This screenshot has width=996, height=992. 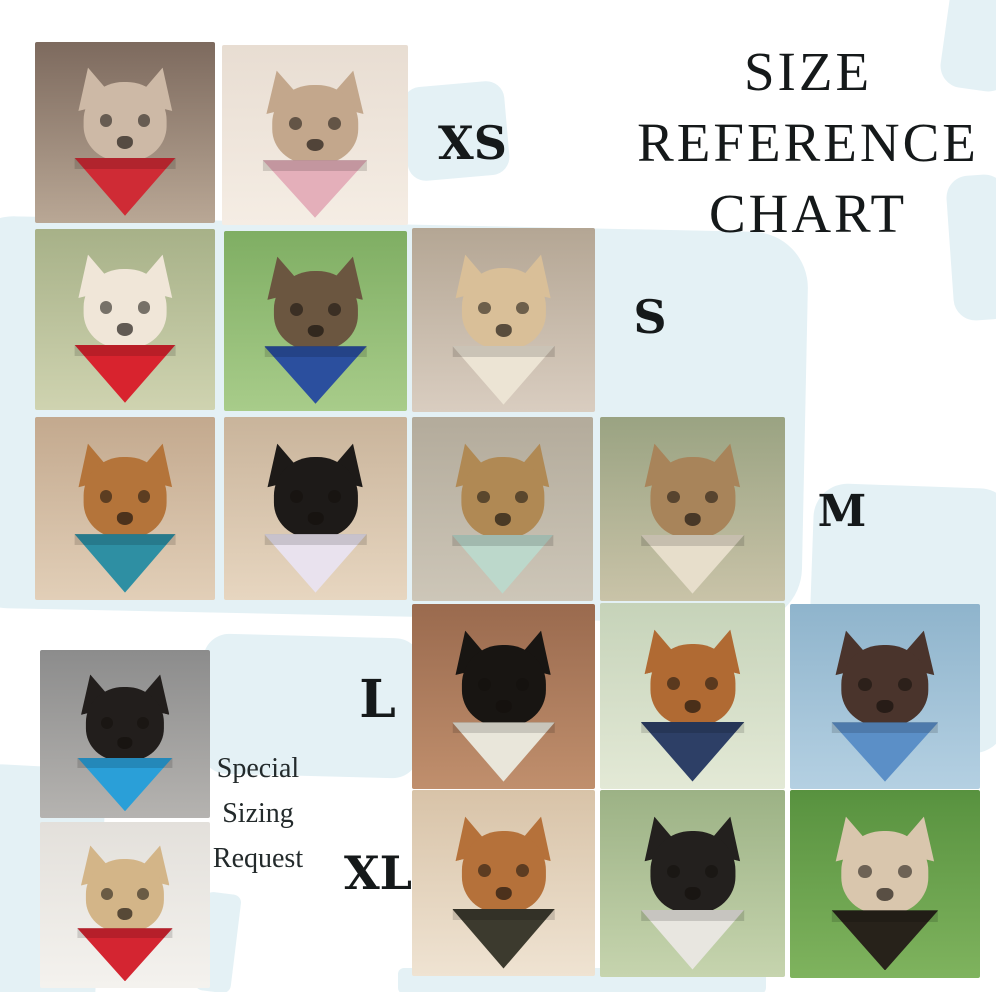 I want to click on photo-m-german-shepherd-cream-bandana, so click(x=692, y=509).